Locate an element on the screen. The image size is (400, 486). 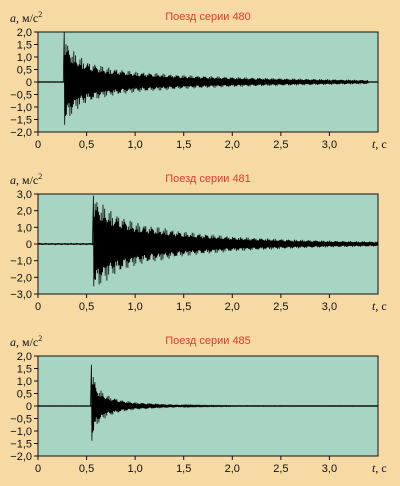
chart-title: Поезд серии 481 is located at coordinates (208, 179).